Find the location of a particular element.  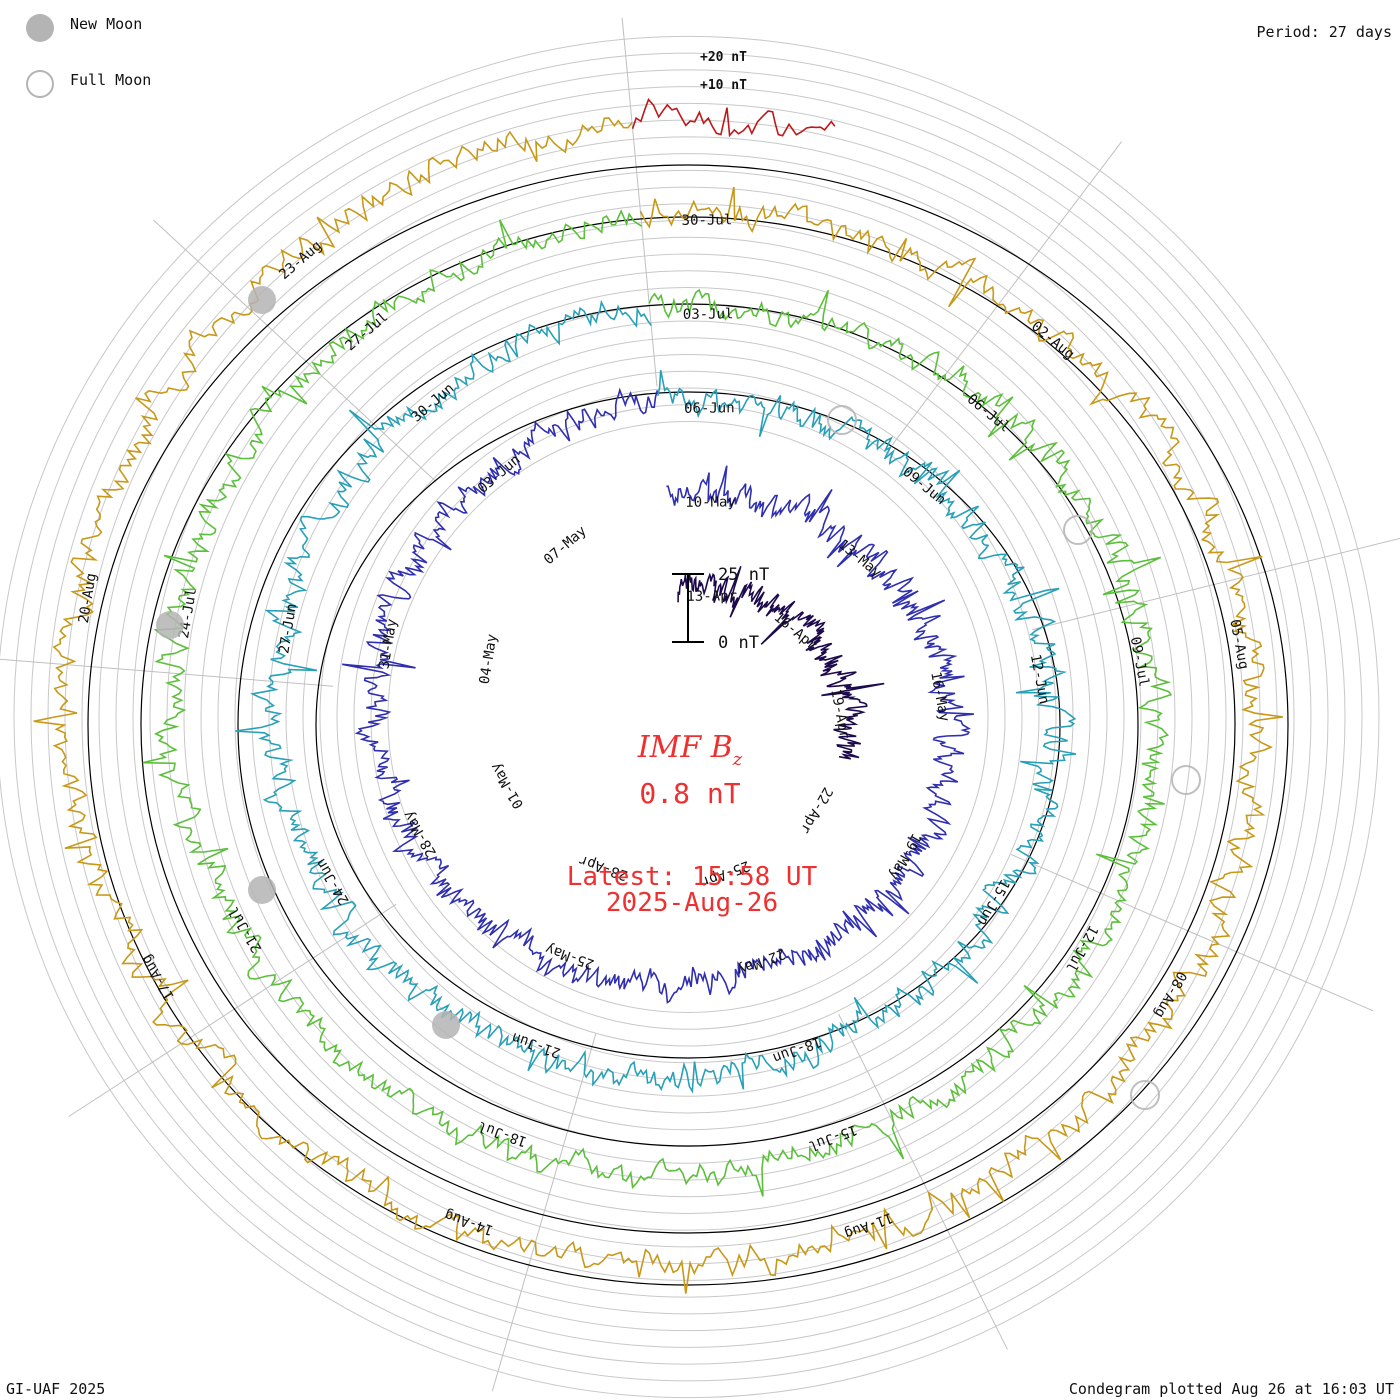

ref-label-20: +20 nT is located at coordinates (723, 57).